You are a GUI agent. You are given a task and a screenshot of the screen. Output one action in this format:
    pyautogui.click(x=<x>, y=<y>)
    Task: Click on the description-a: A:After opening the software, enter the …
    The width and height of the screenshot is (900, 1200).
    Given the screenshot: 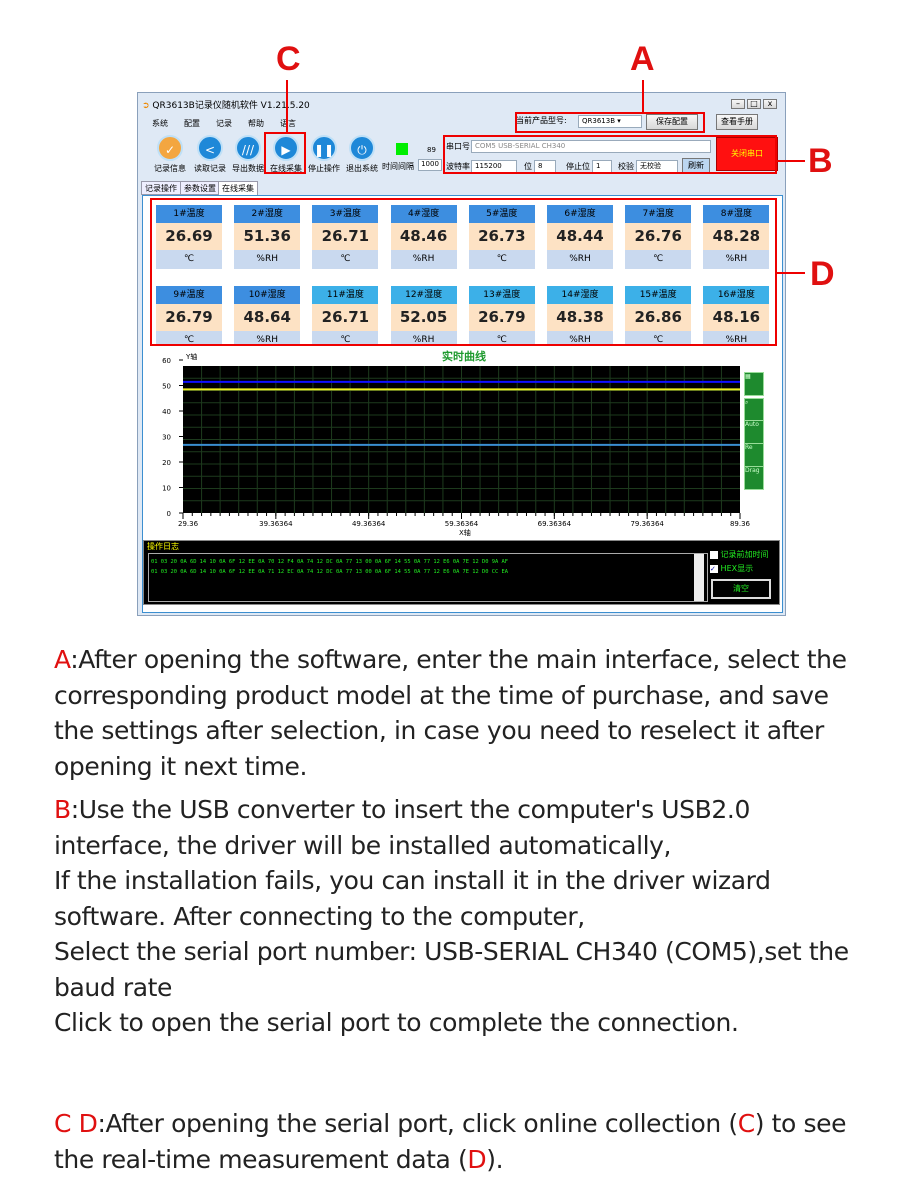 What is the action you would take?
    pyautogui.click(x=459, y=713)
    